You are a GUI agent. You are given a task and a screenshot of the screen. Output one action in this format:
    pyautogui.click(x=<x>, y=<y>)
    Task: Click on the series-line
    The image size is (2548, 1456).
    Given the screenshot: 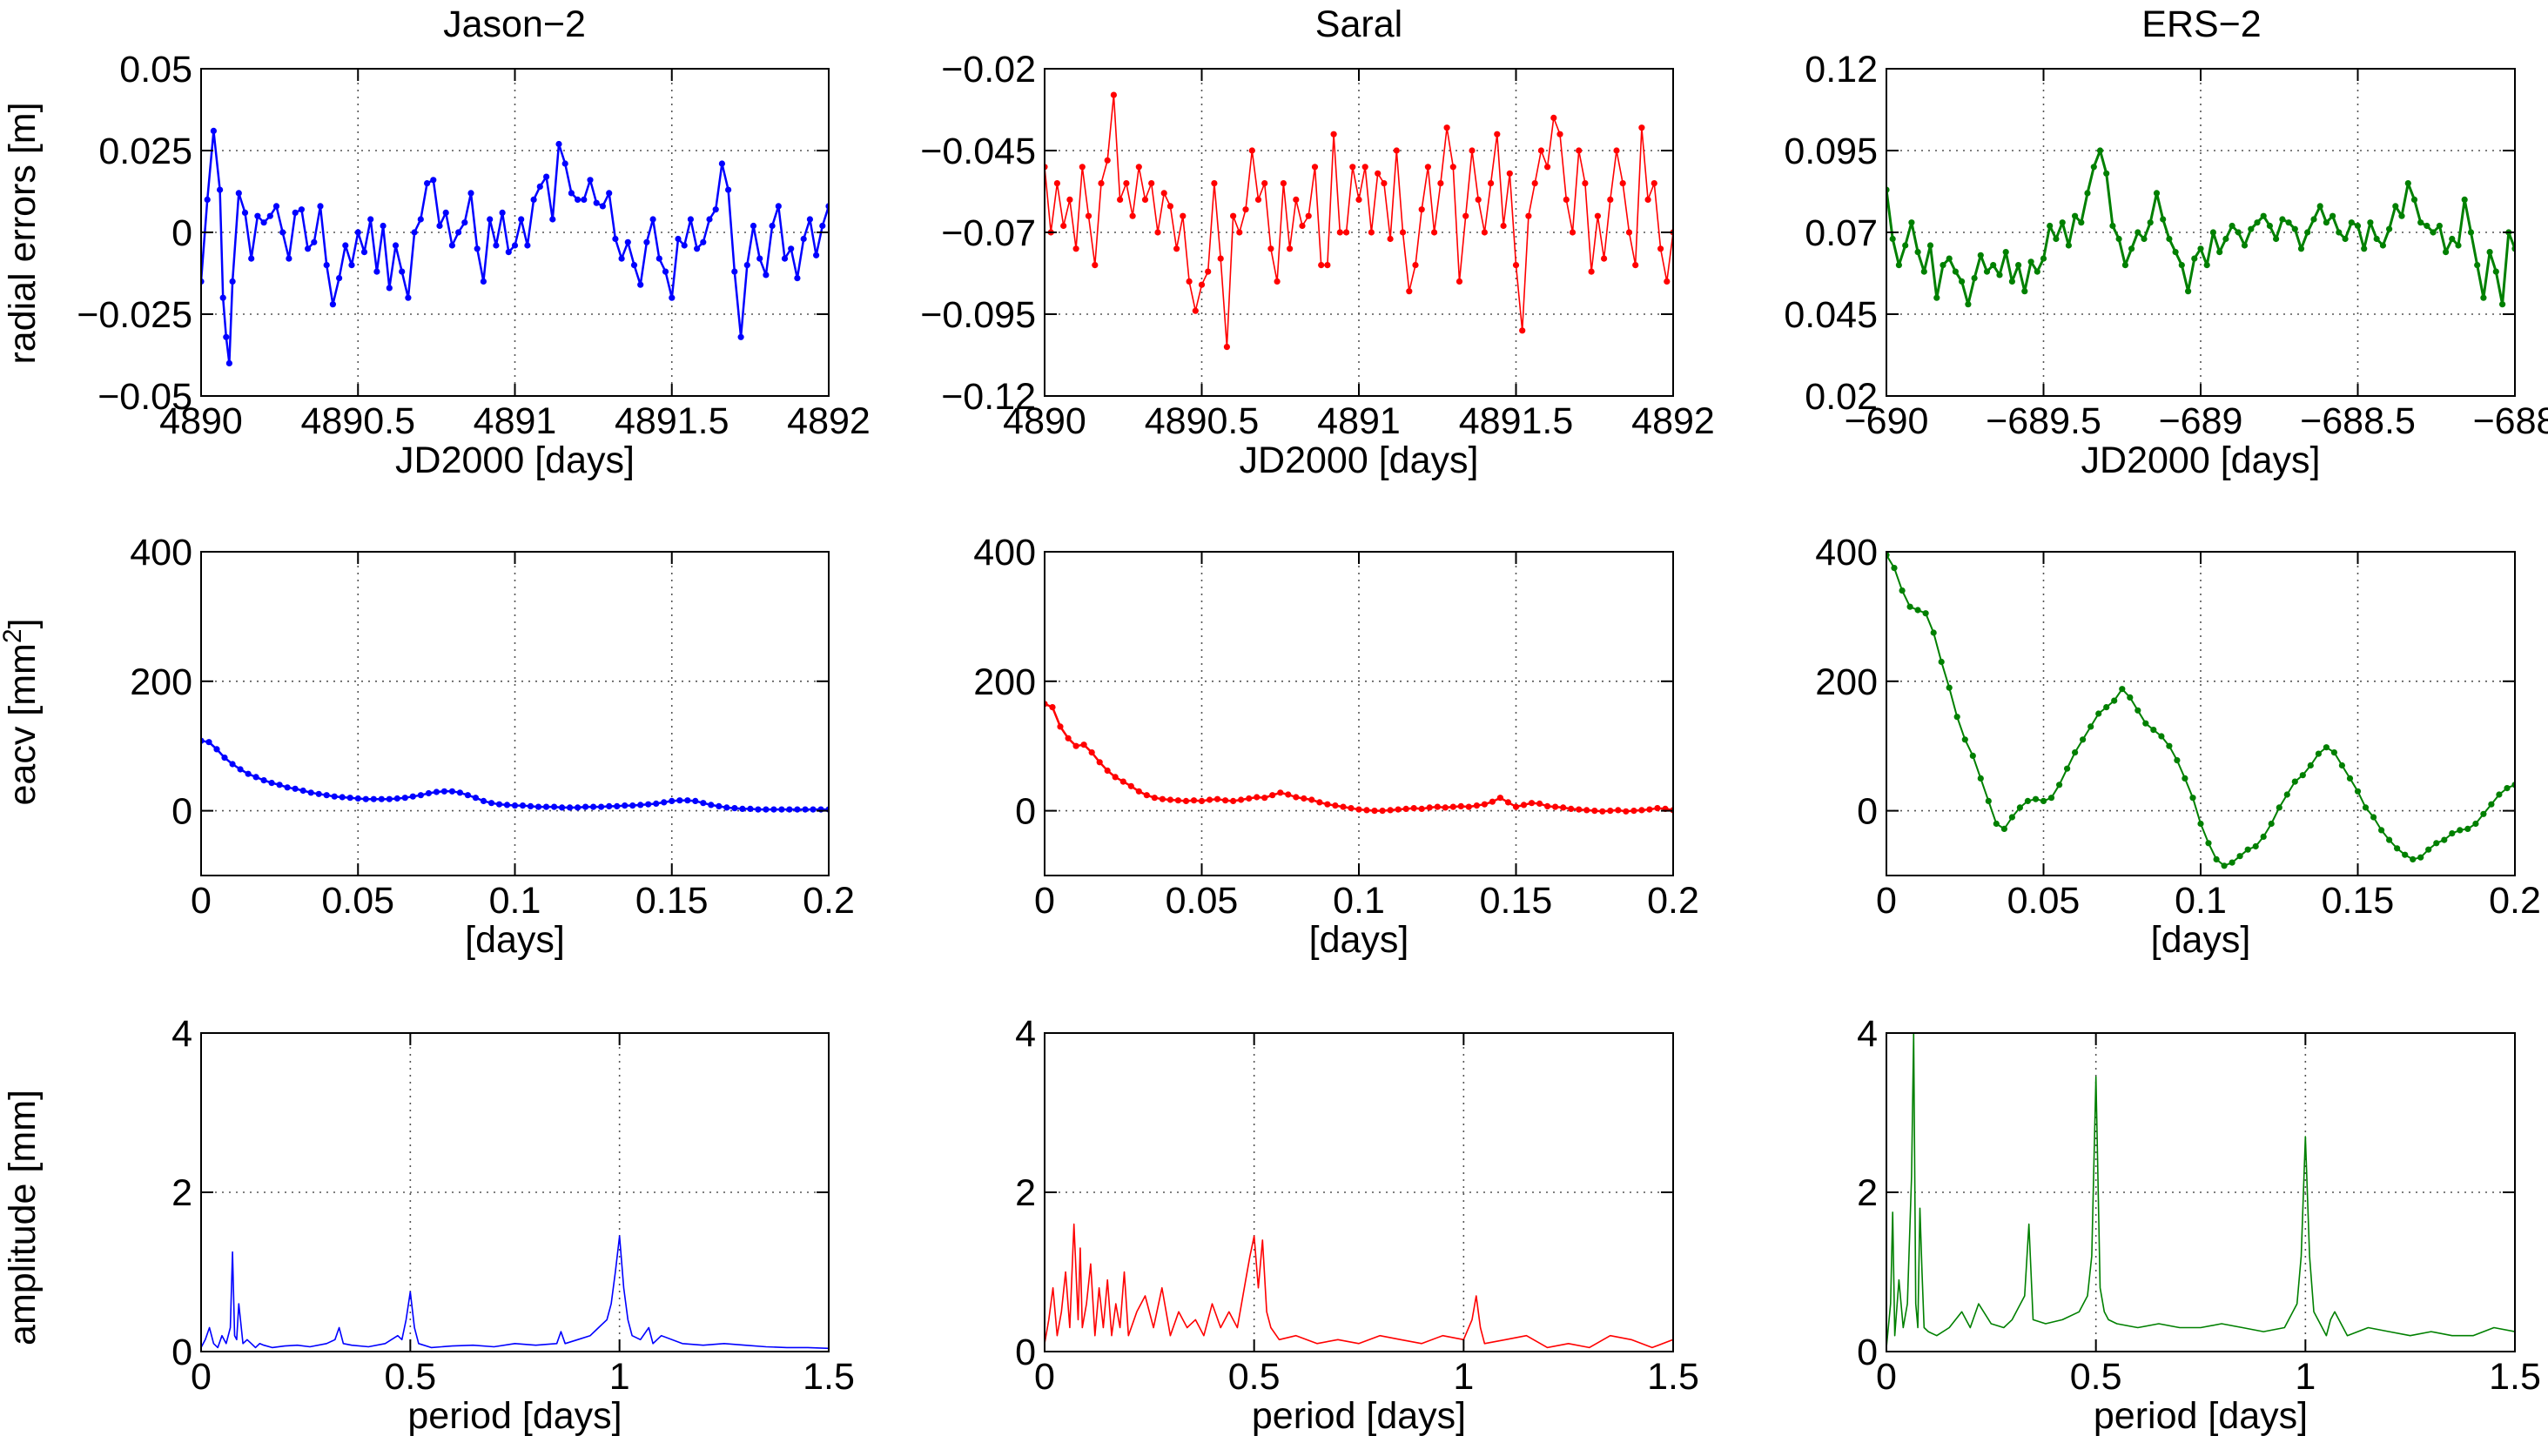 What is the action you would take?
    pyautogui.click(x=515, y=1292)
    